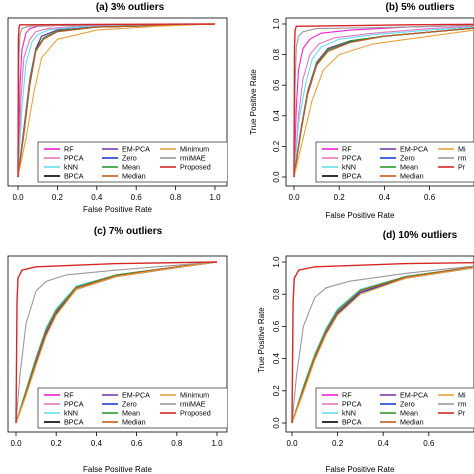  I want to click on x-tick-label: 0.8, so click(176, 197).